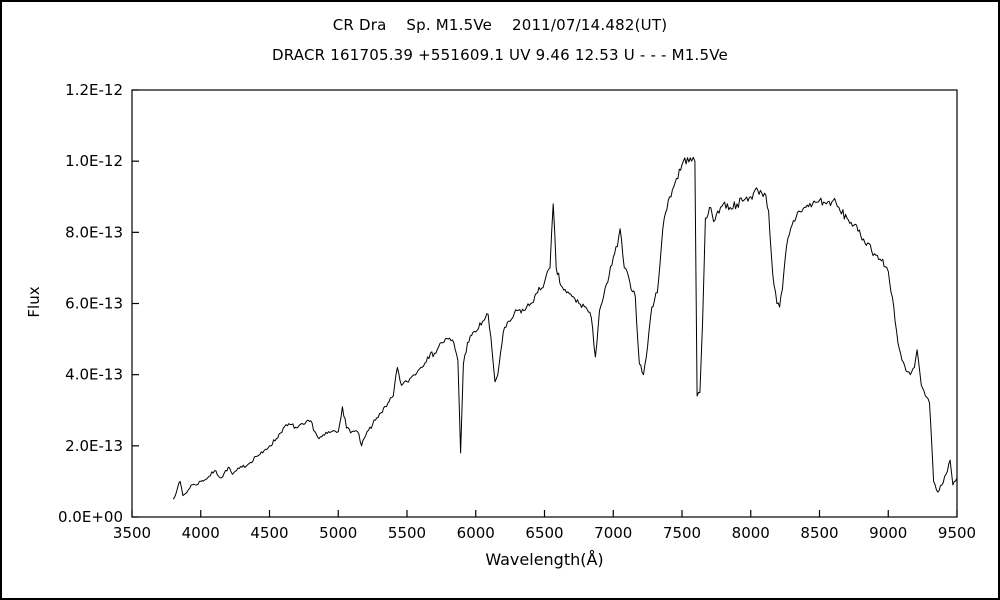  I want to click on x-tick-label: 3500, so click(132, 533).